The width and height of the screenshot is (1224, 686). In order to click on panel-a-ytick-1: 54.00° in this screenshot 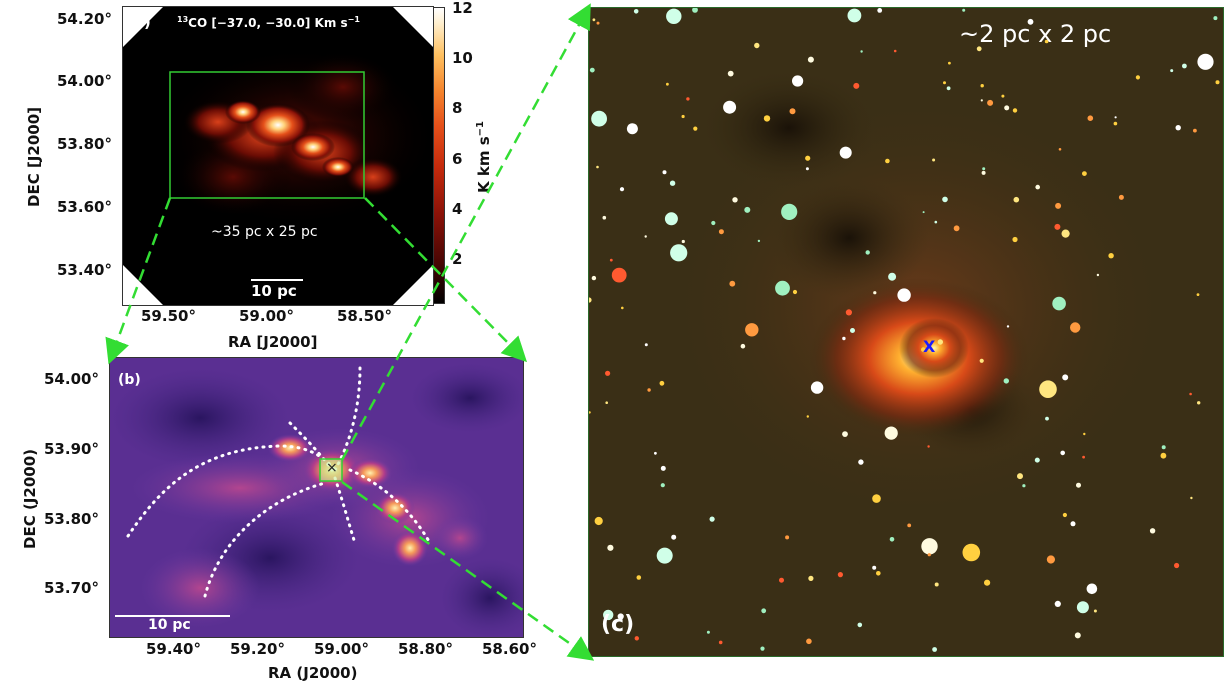, I will do `click(84, 81)`.